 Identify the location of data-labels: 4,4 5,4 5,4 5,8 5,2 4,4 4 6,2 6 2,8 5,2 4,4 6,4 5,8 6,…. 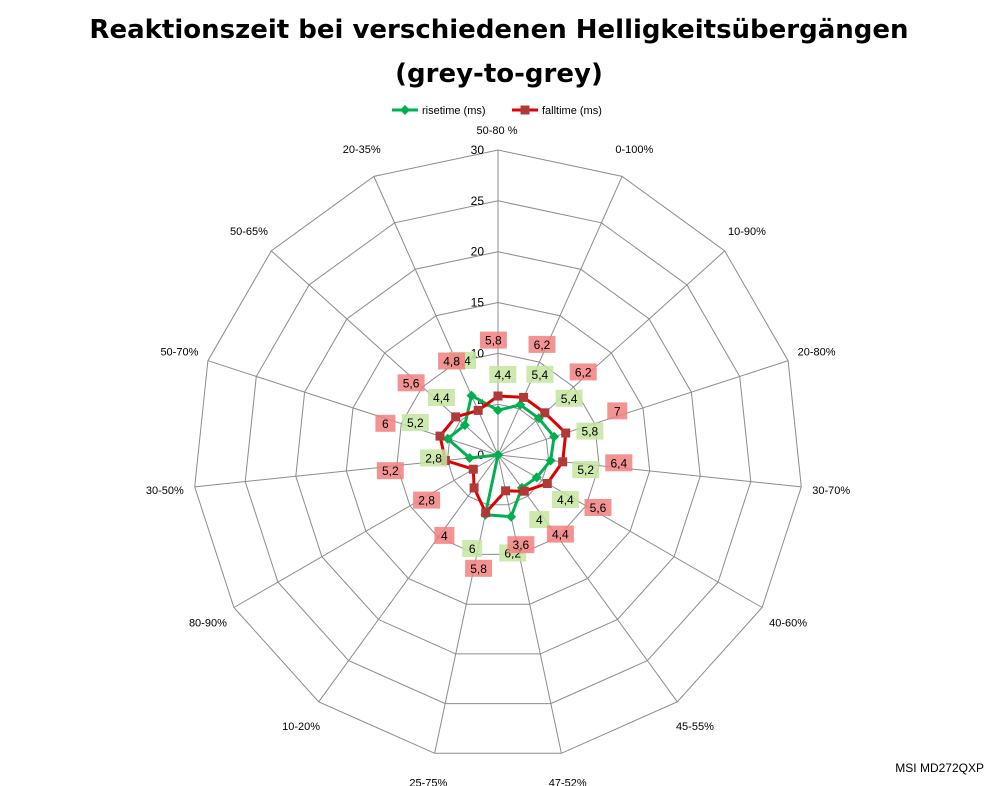
(504, 454).